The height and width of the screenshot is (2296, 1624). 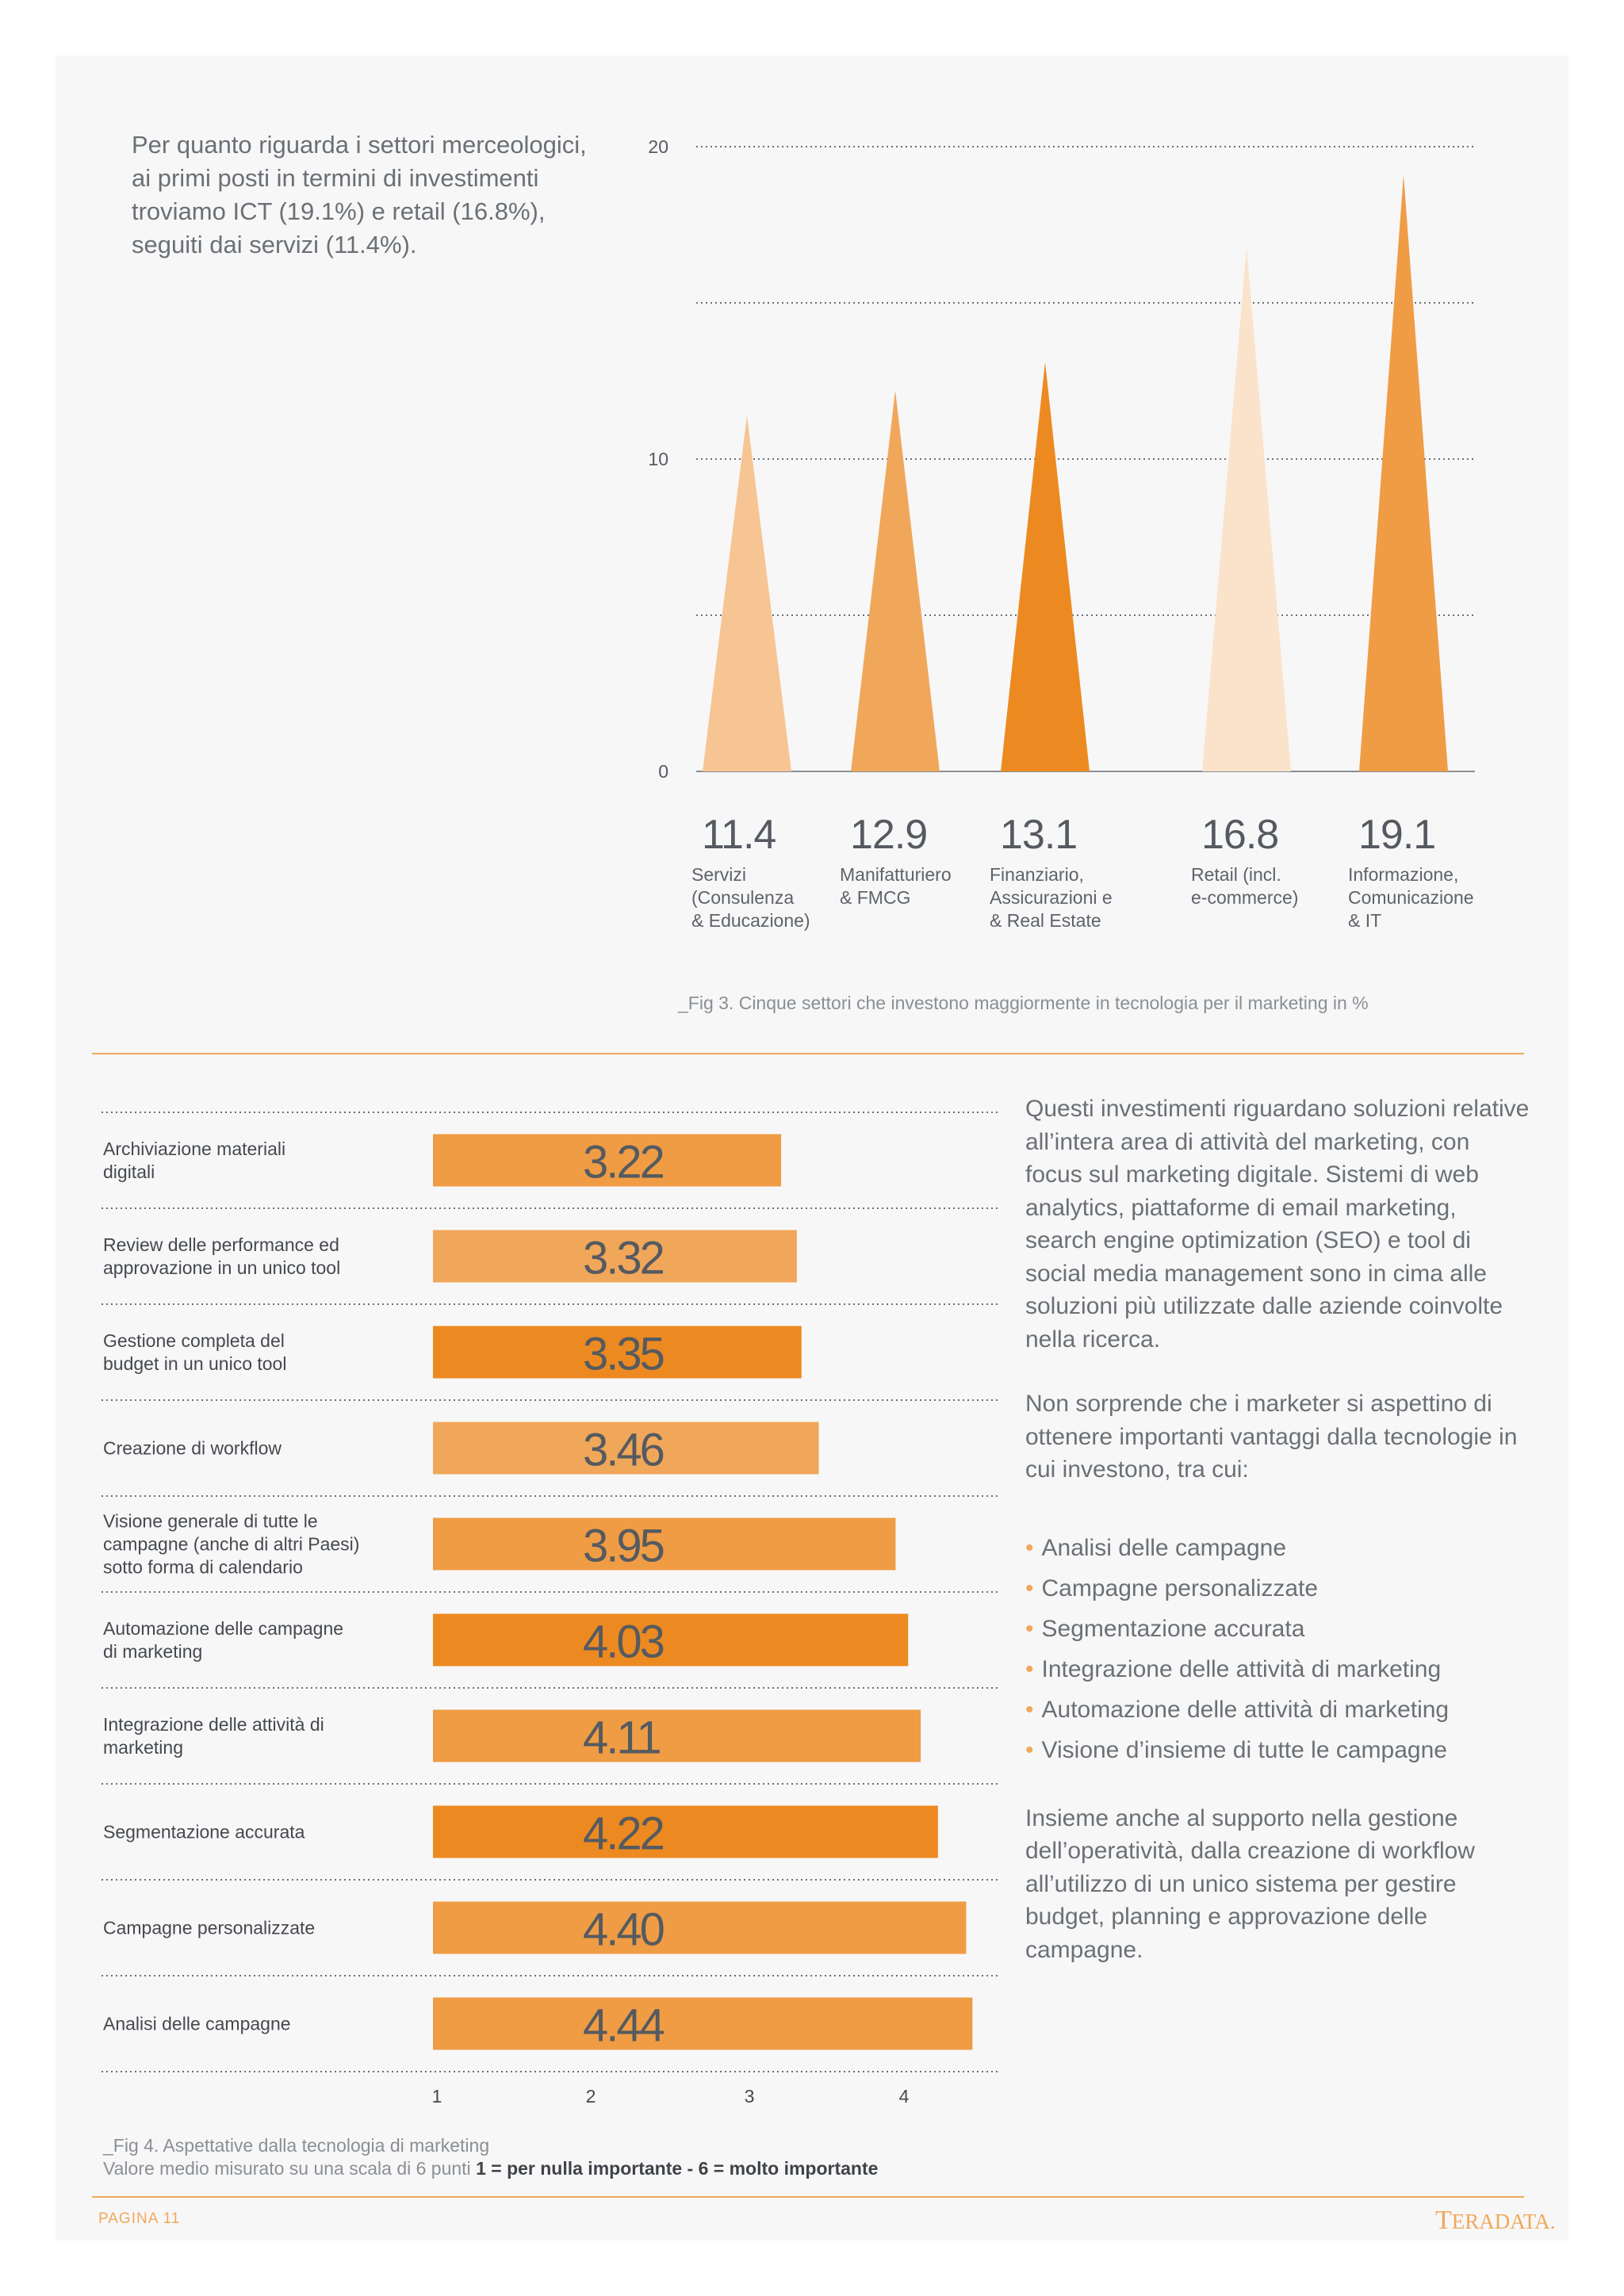 I want to click on teradata-logo: TERADATA., so click(x=1495, y=2221).